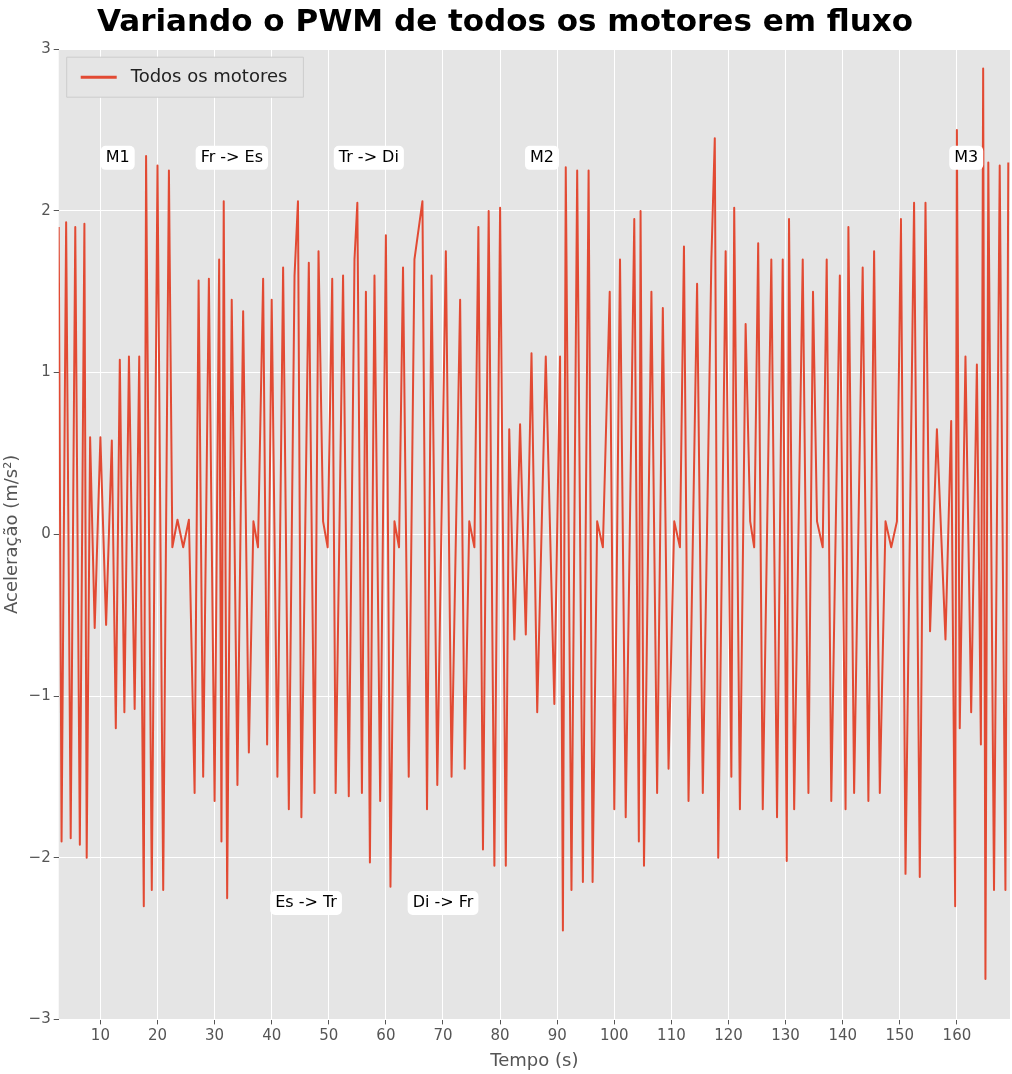  Describe the element at coordinates (500, 1035) in the screenshot. I see `x-tick-label: 80` at that location.